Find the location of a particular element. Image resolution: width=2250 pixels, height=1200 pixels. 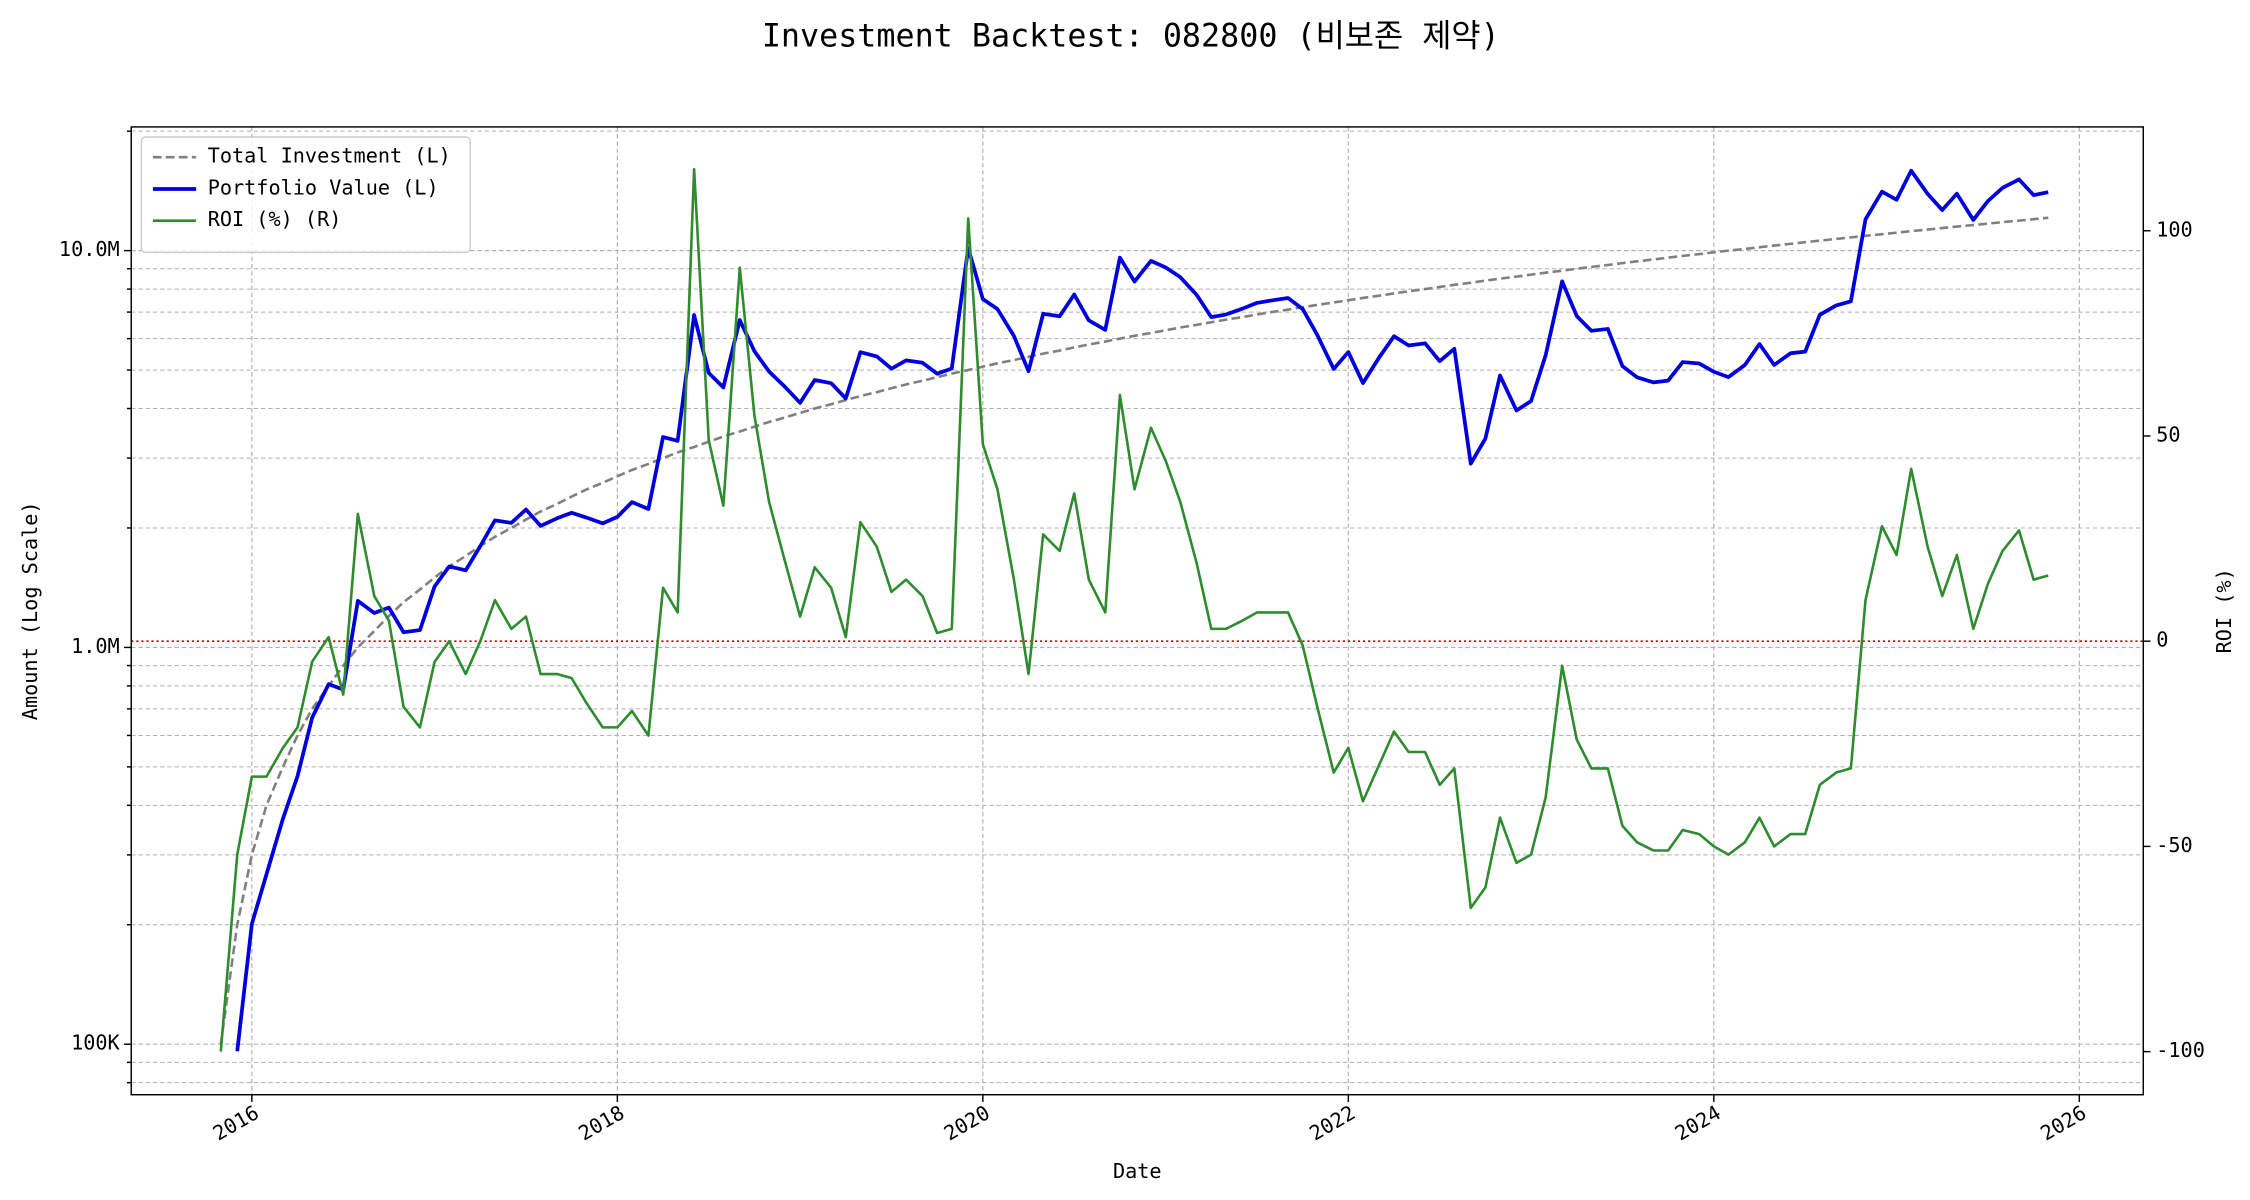

y2-axis-label: ROI (%) is located at coordinates (2224, 610).